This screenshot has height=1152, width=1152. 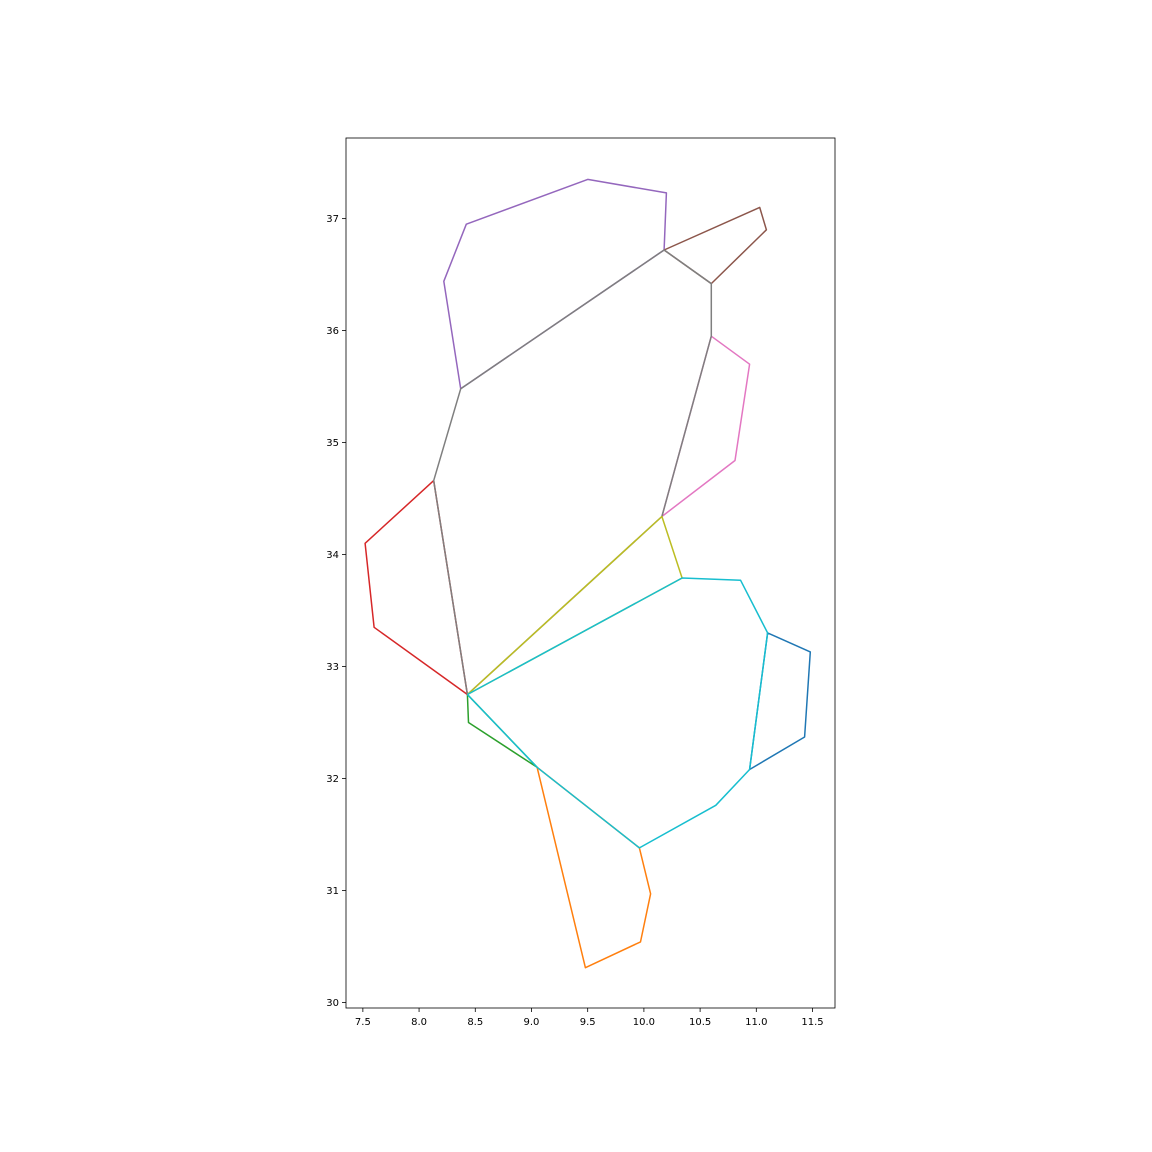 What do you see at coordinates (756, 1022) in the screenshot?
I see `x-tick-label: 11.0` at bounding box center [756, 1022].